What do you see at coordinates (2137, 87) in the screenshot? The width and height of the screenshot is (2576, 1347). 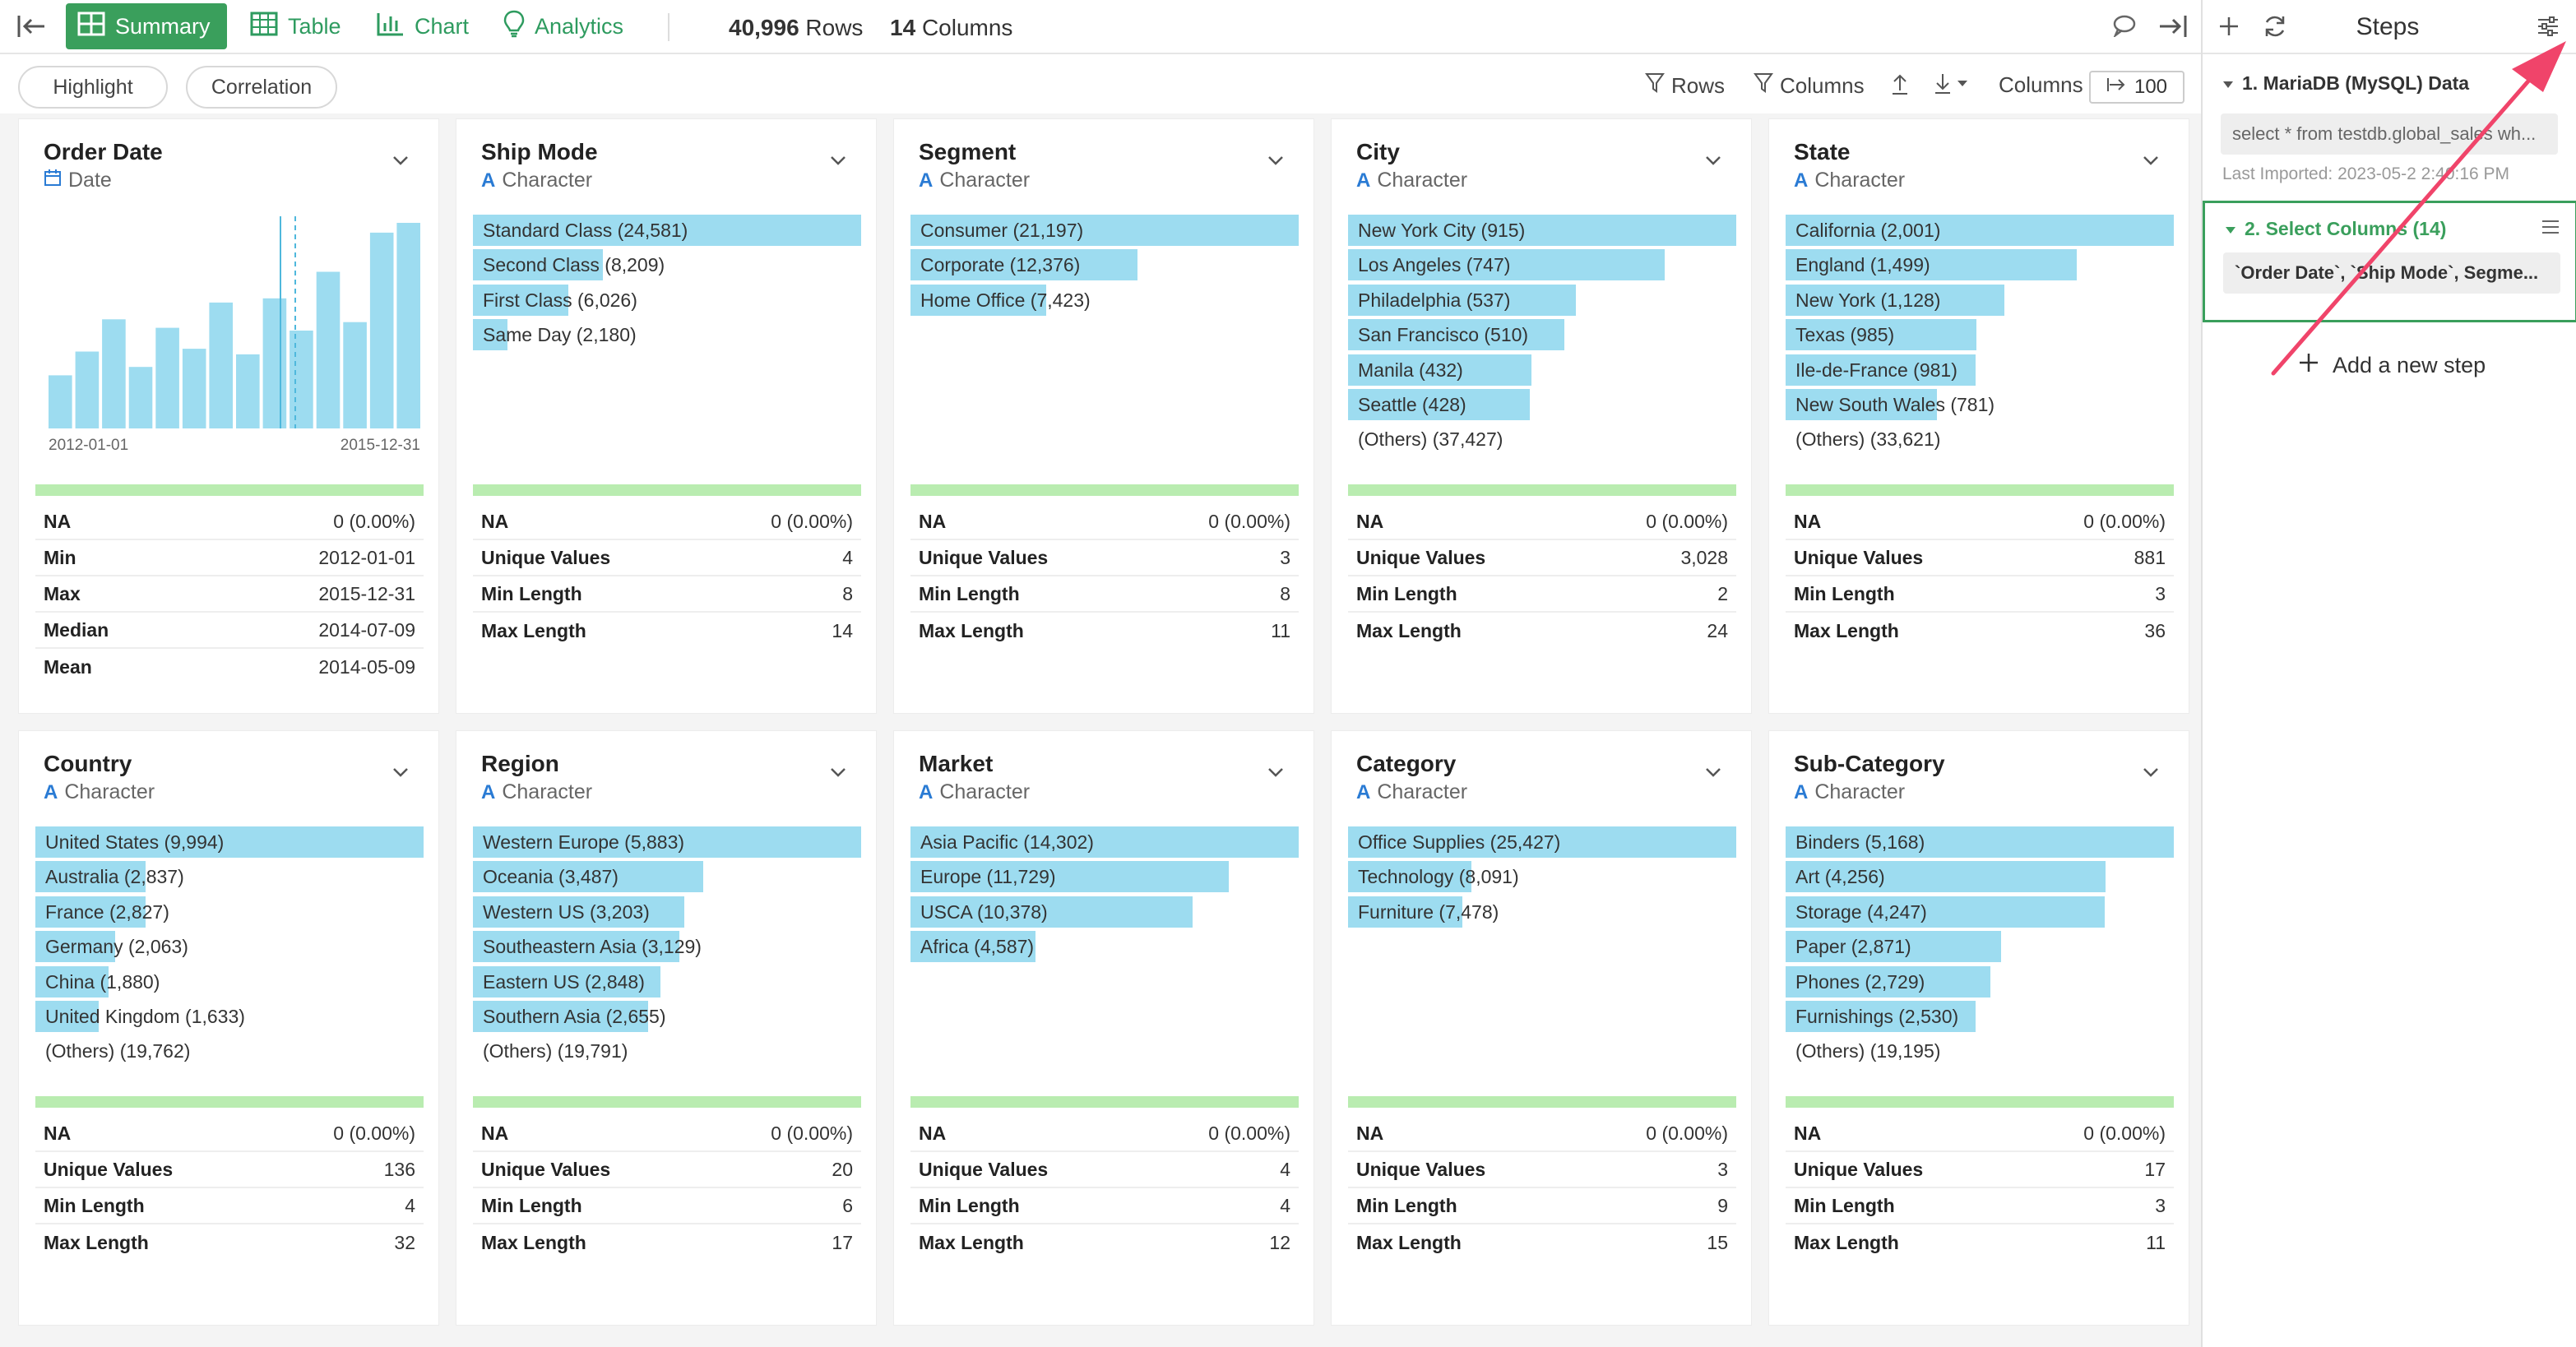 I see `columns-limit-input: 100` at bounding box center [2137, 87].